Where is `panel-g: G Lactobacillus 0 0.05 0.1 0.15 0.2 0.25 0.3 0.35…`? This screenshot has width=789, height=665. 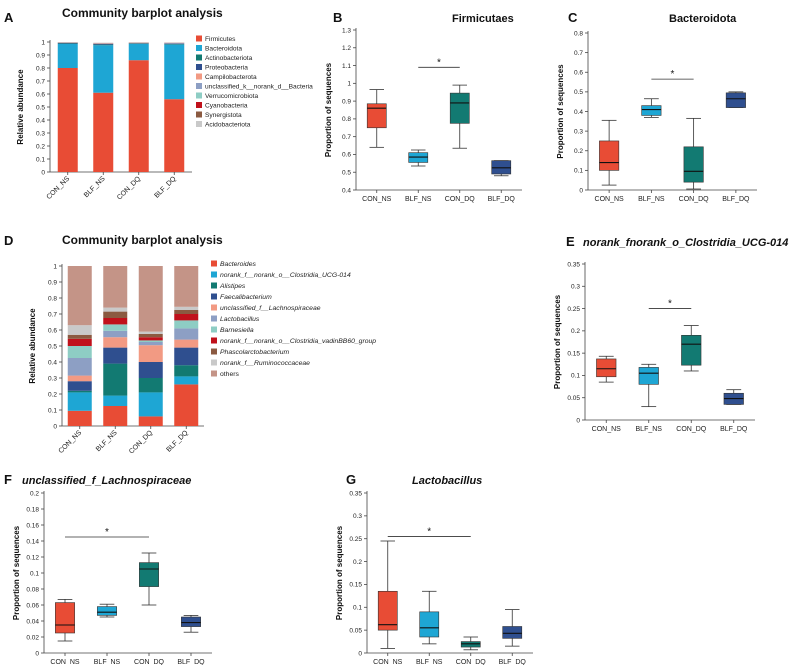
panel-g: G Lactobacillus 0 0.05 0.1 0.15 0.2 0.25 0.3 0.35… is located at coordinates (434, 568).